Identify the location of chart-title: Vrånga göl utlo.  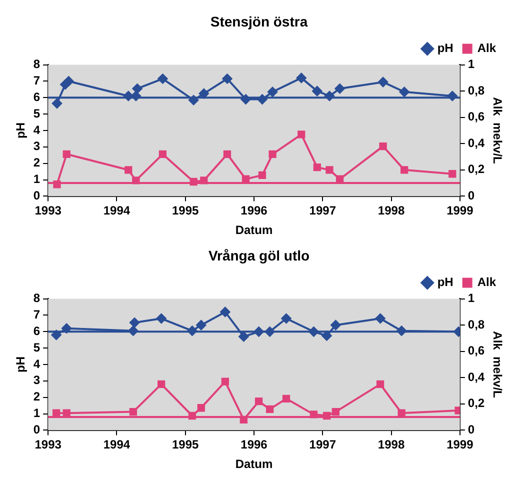
(259, 255).